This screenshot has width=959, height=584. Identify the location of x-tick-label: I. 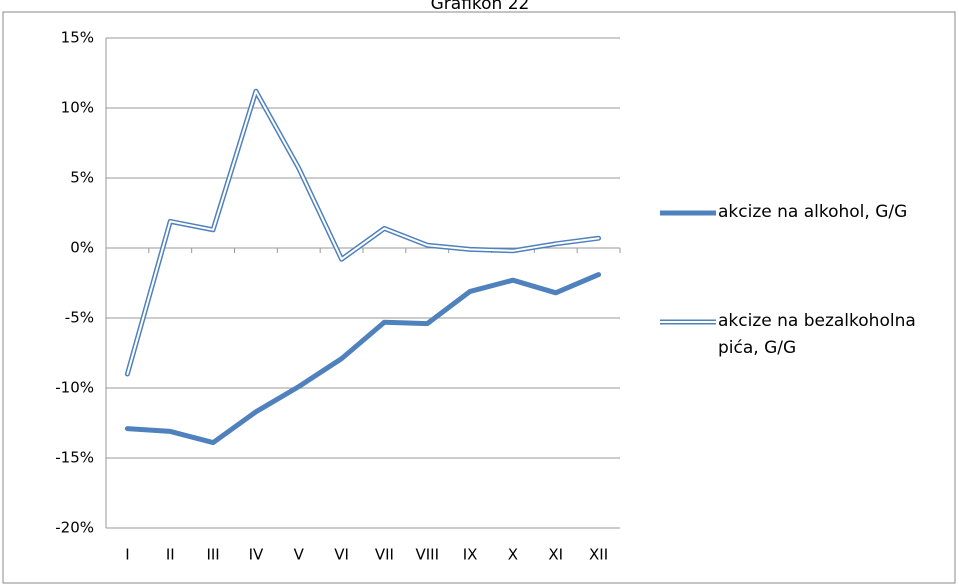
(127, 555).